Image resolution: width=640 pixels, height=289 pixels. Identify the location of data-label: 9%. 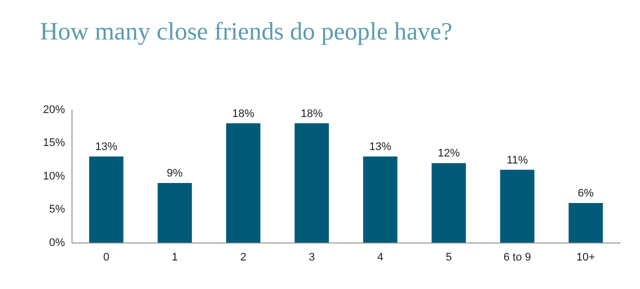
(174, 174).